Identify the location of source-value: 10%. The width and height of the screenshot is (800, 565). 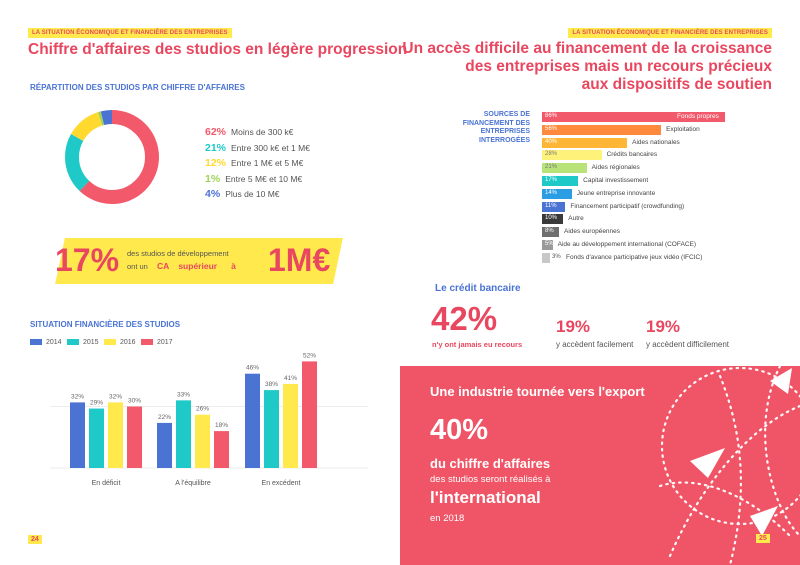
(551, 218).